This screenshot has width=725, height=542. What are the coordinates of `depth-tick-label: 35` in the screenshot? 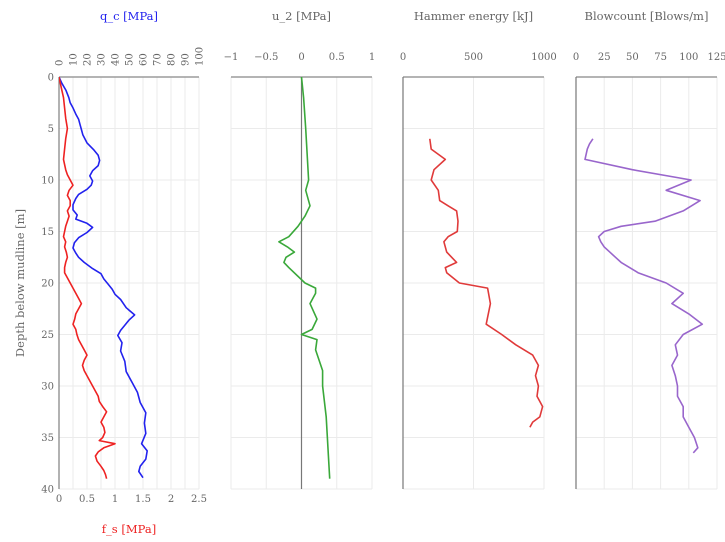 It's located at (47, 438).